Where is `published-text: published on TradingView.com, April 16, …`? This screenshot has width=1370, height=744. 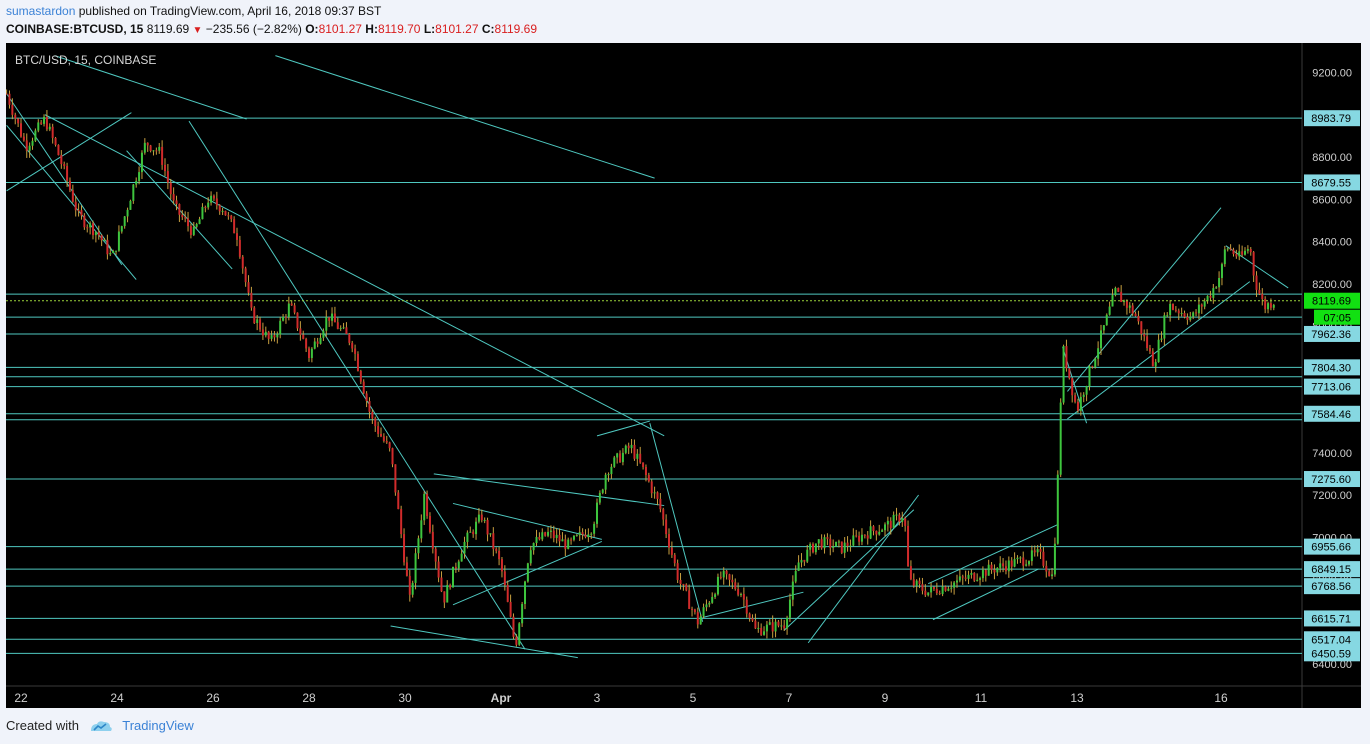 published-text: published on TradingView.com, April 16, … is located at coordinates (230, 11).